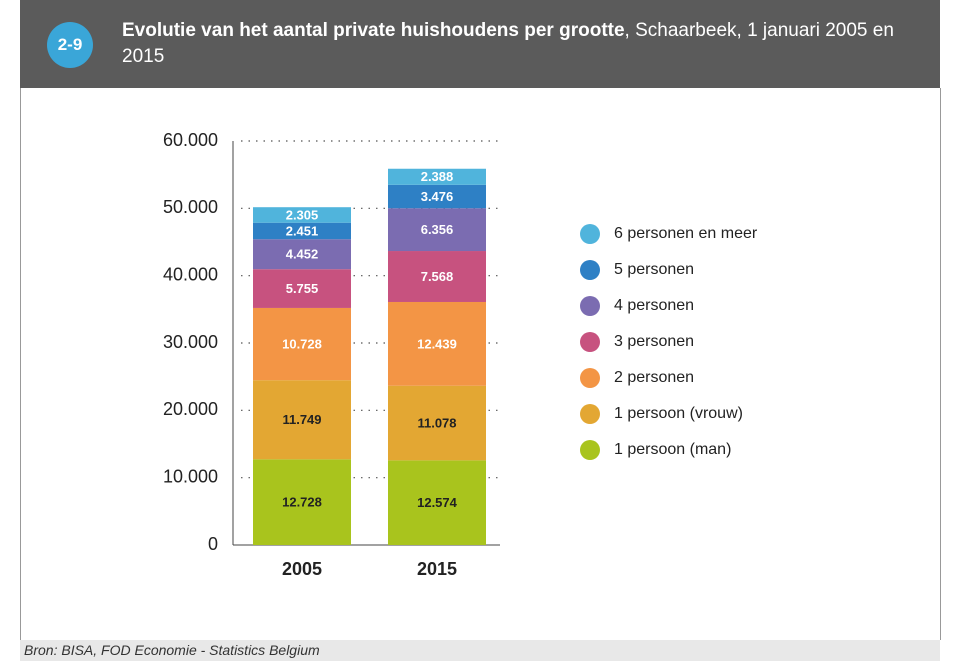 The height and width of the screenshot is (661, 960). I want to click on value-label: 12.728, so click(302, 502).